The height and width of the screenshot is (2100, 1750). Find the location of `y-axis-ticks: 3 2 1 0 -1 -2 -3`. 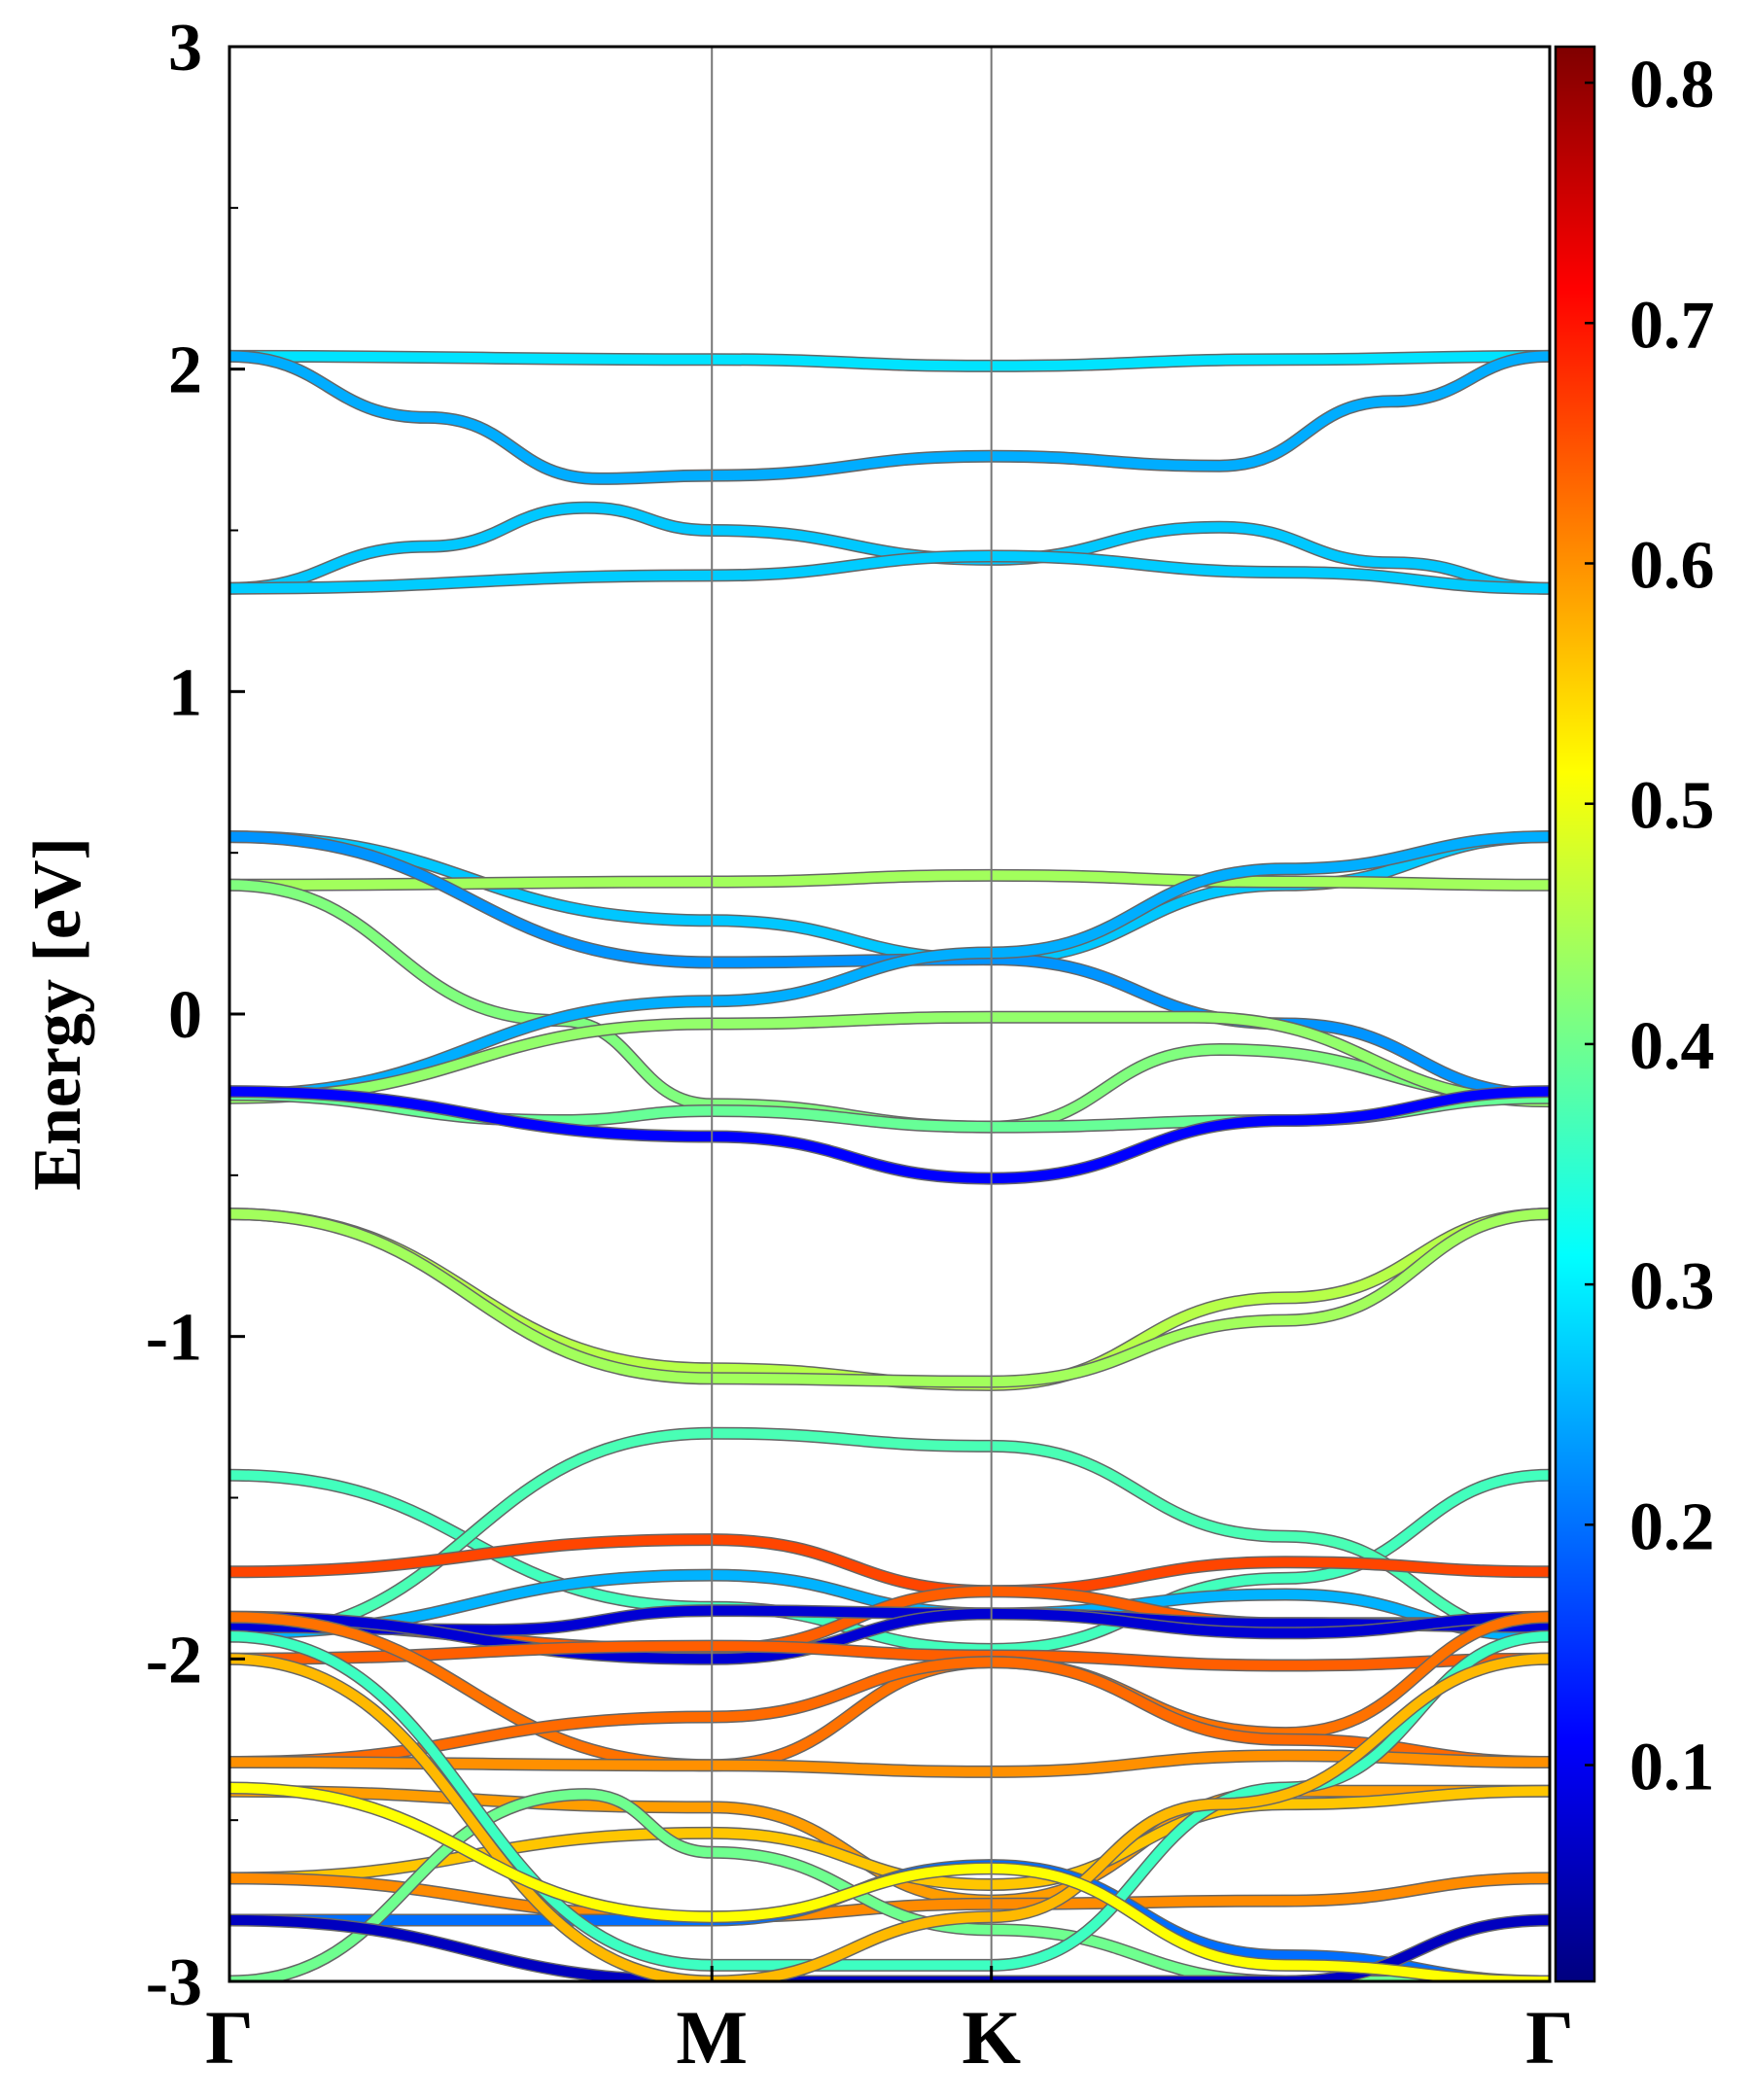

y-axis-ticks: 3 2 1 0 -1 -2 -3 is located at coordinates (195, 1015).